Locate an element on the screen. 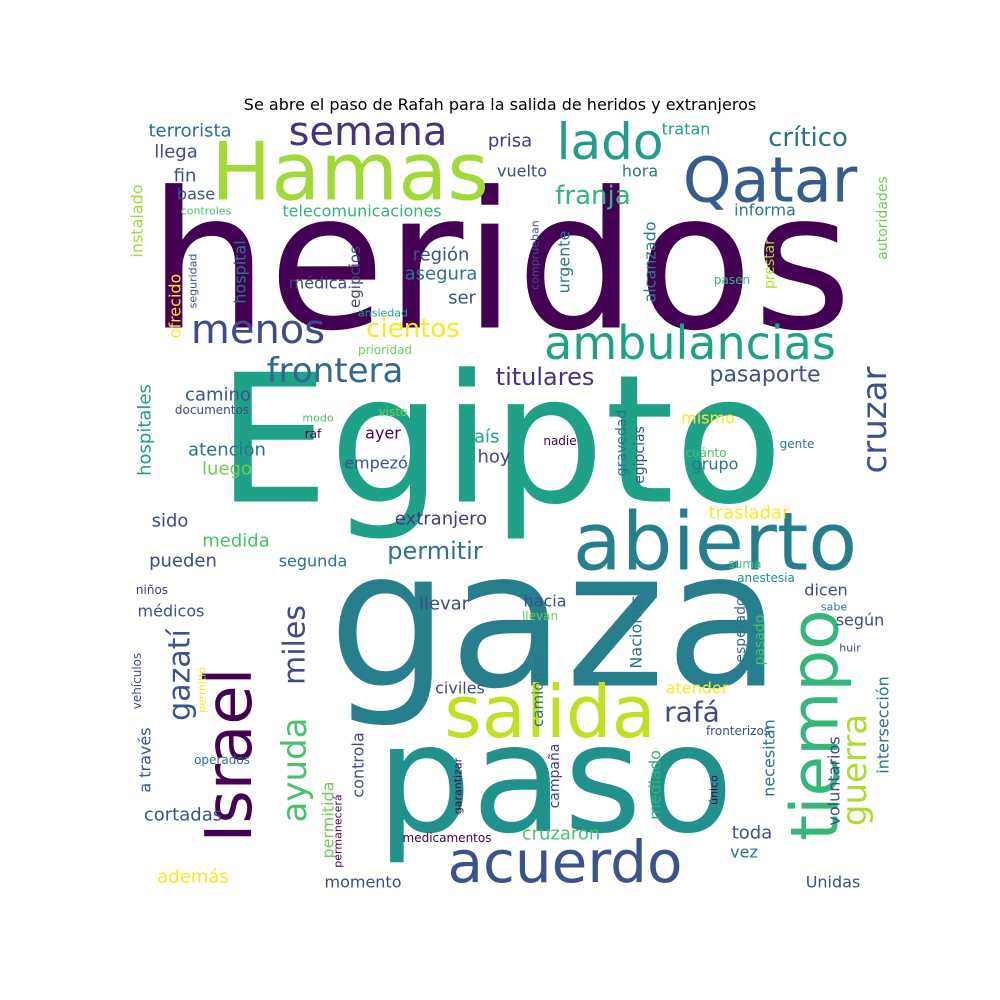 This screenshot has height=1000, width=1000. word-region: región is located at coordinates (441, 255).